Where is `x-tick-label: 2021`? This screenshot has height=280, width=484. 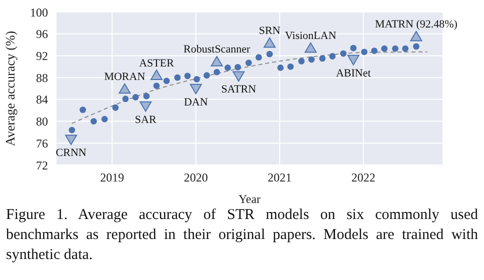
x-tick-label: 2021 is located at coordinates (280, 177).